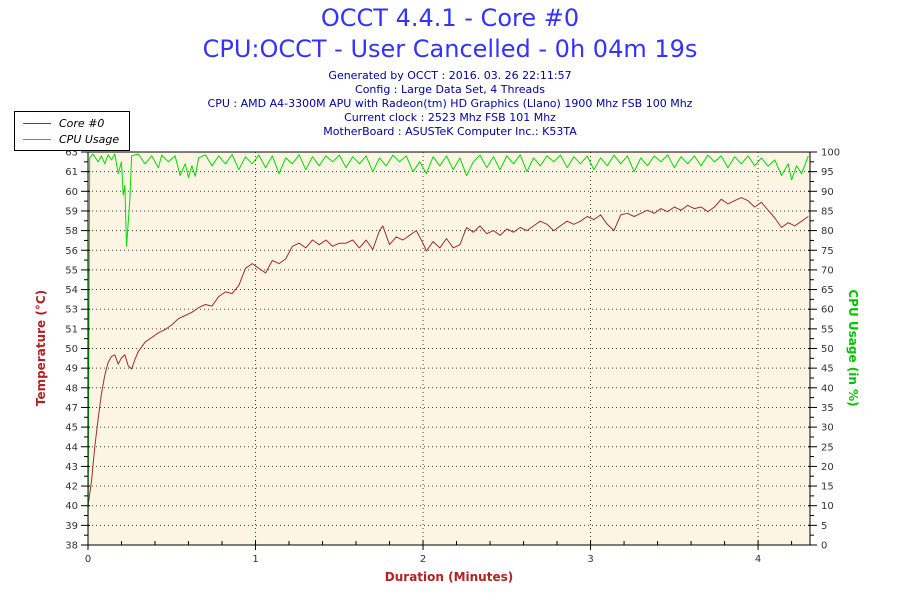 This screenshot has height=600, width=900. What do you see at coordinates (71, 310) in the screenshot?
I see `svg-text: 53` at bounding box center [71, 310].